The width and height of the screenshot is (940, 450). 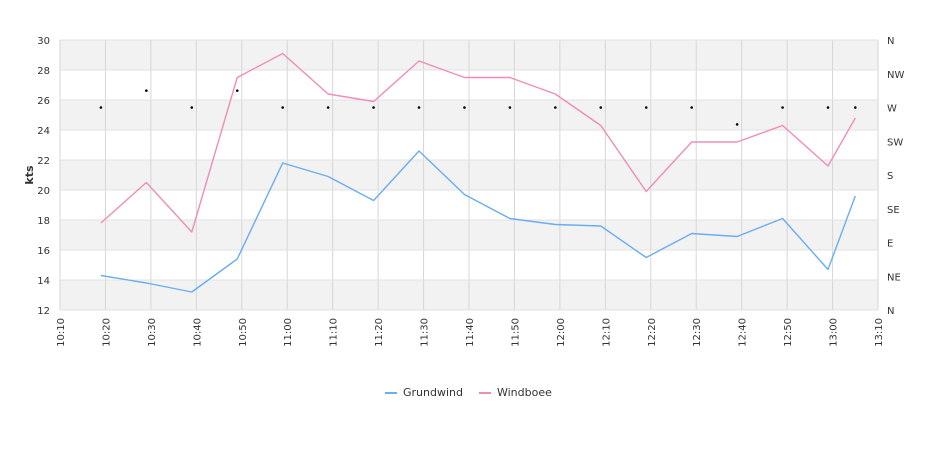 I want to click on y-tick-label: 24, so click(x=43, y=131).